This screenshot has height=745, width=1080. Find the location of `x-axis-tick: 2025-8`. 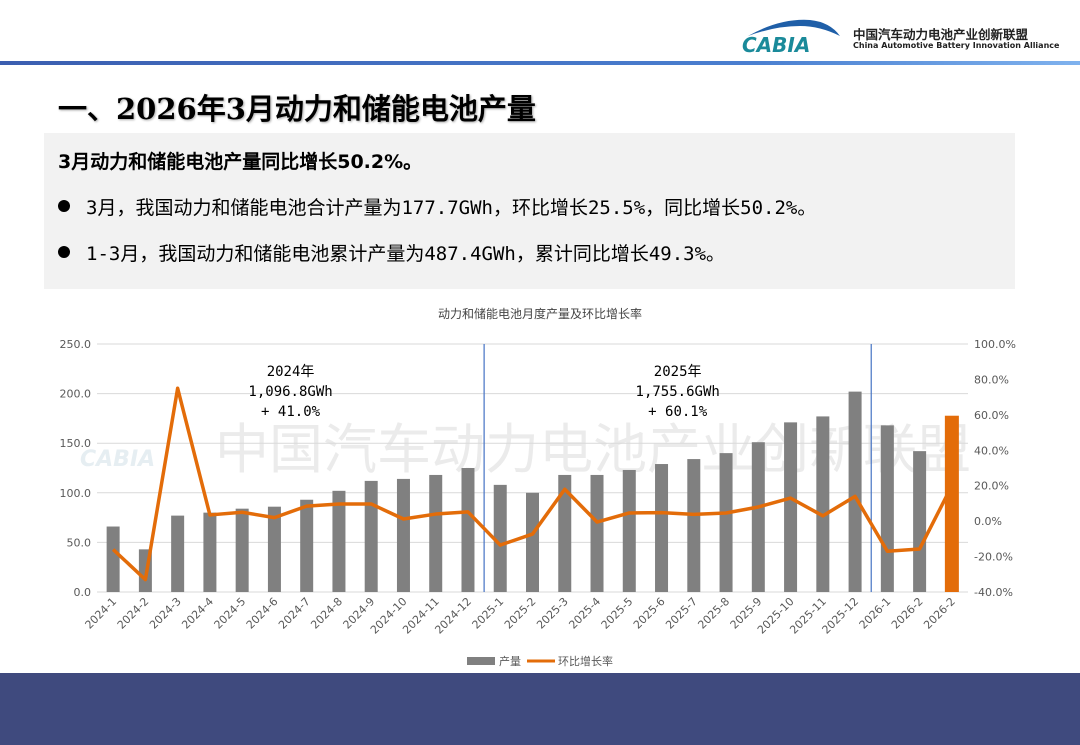

x-axis-tick: 2025-8 is located at coordinates (713, 613).